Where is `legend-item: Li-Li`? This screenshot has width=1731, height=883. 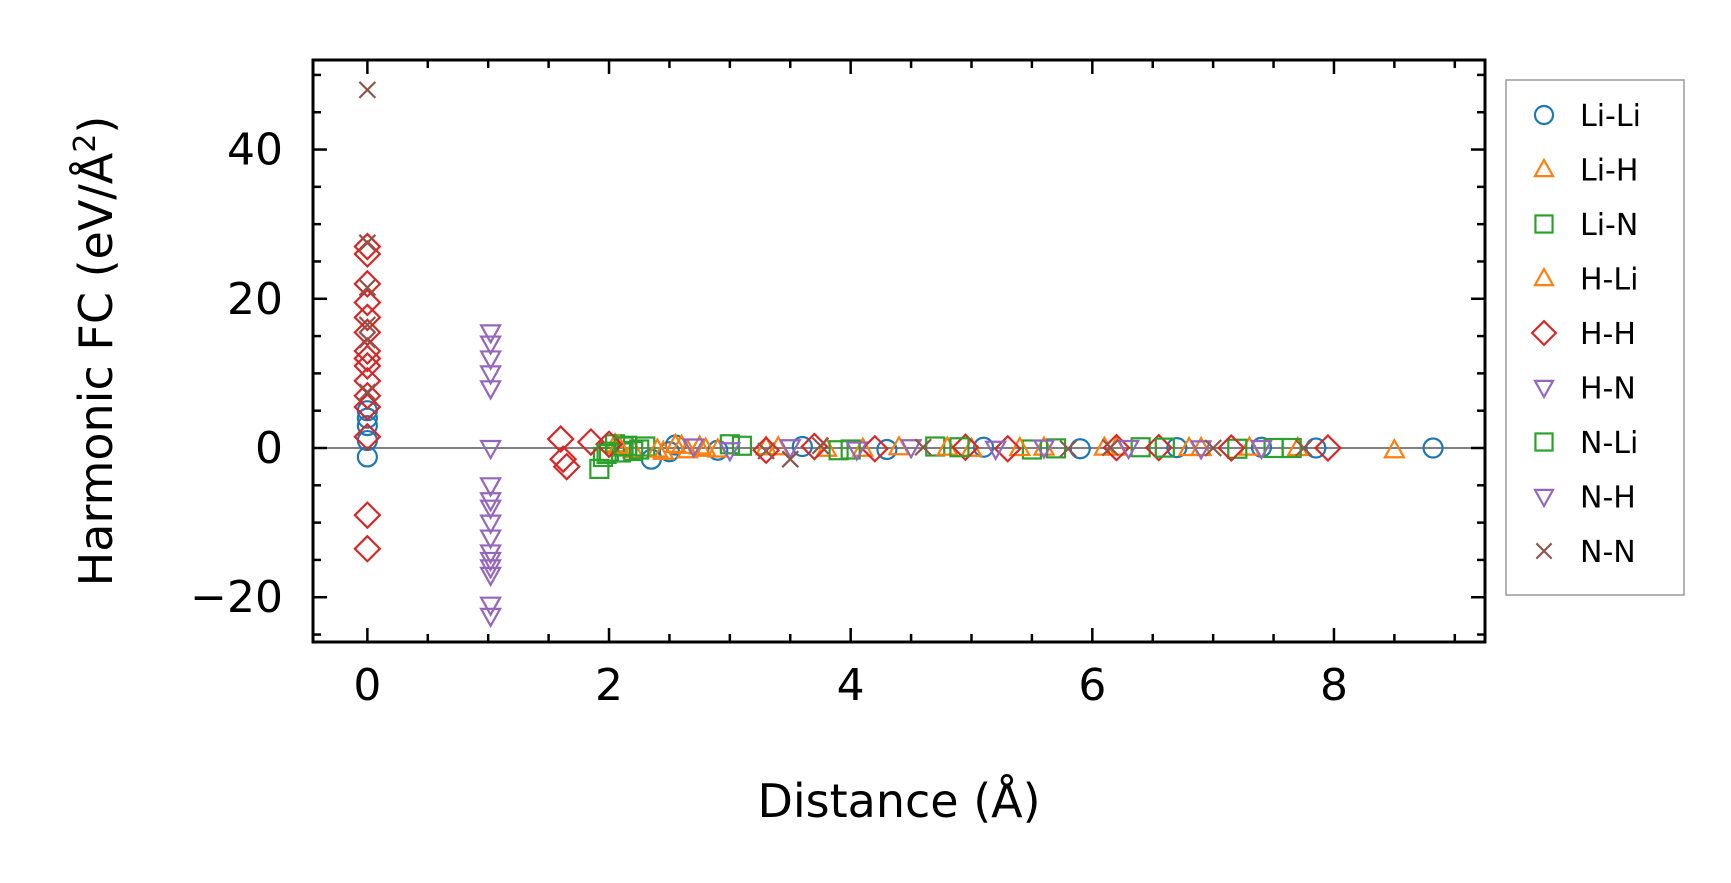
legend-item: Li-Li is located at coordinates (1587, 116).